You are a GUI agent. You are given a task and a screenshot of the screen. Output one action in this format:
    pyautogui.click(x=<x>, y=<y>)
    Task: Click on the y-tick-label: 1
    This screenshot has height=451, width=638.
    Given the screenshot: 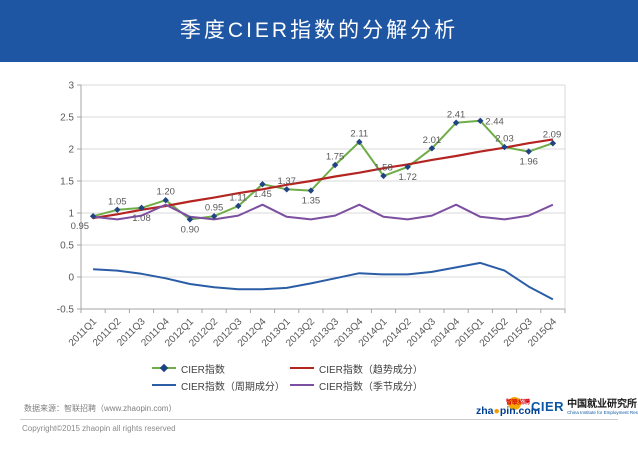 What is the action you would take?
    pyautogui.click(x=71, y=214)
    